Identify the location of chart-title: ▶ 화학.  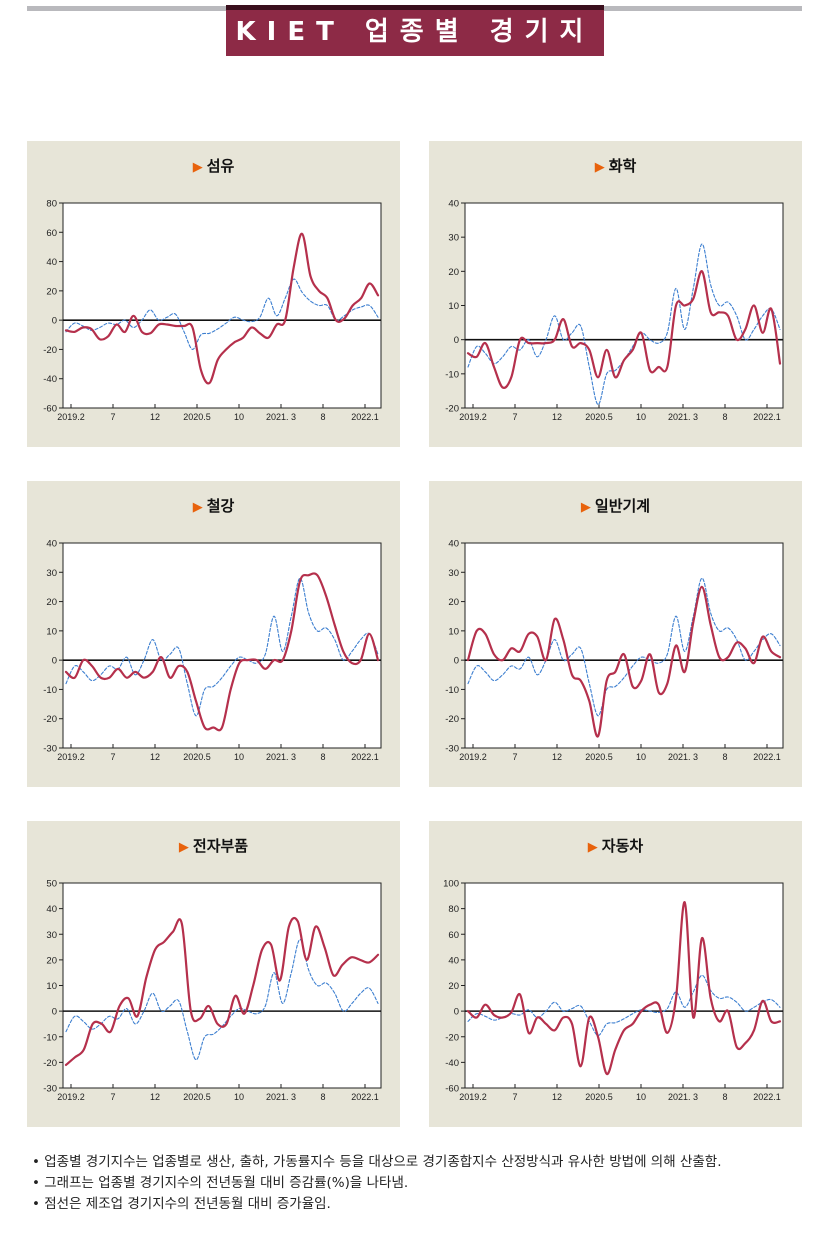
(615, 165).